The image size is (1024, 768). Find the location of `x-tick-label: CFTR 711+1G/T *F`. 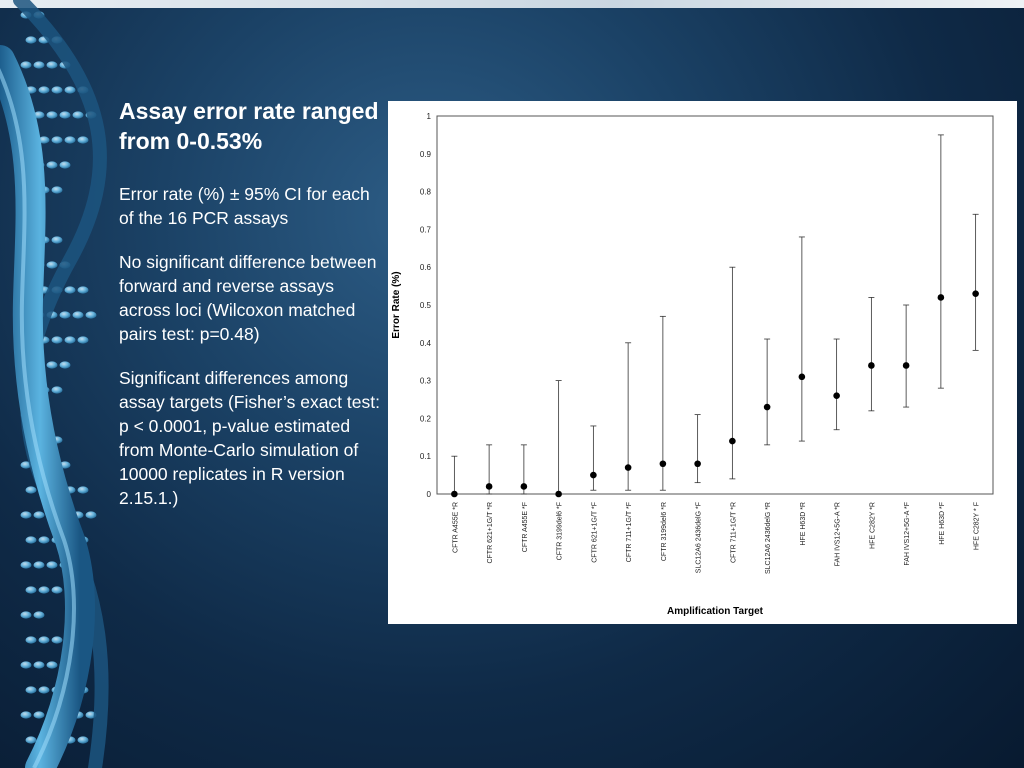

x-tick-label: CFTR 711+1G/T *F is located at coordinates (629, 532).